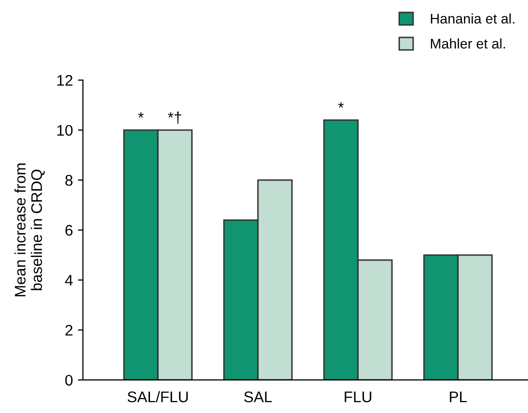  I want to click on x-tick-label: FLU, so click(358, 397).